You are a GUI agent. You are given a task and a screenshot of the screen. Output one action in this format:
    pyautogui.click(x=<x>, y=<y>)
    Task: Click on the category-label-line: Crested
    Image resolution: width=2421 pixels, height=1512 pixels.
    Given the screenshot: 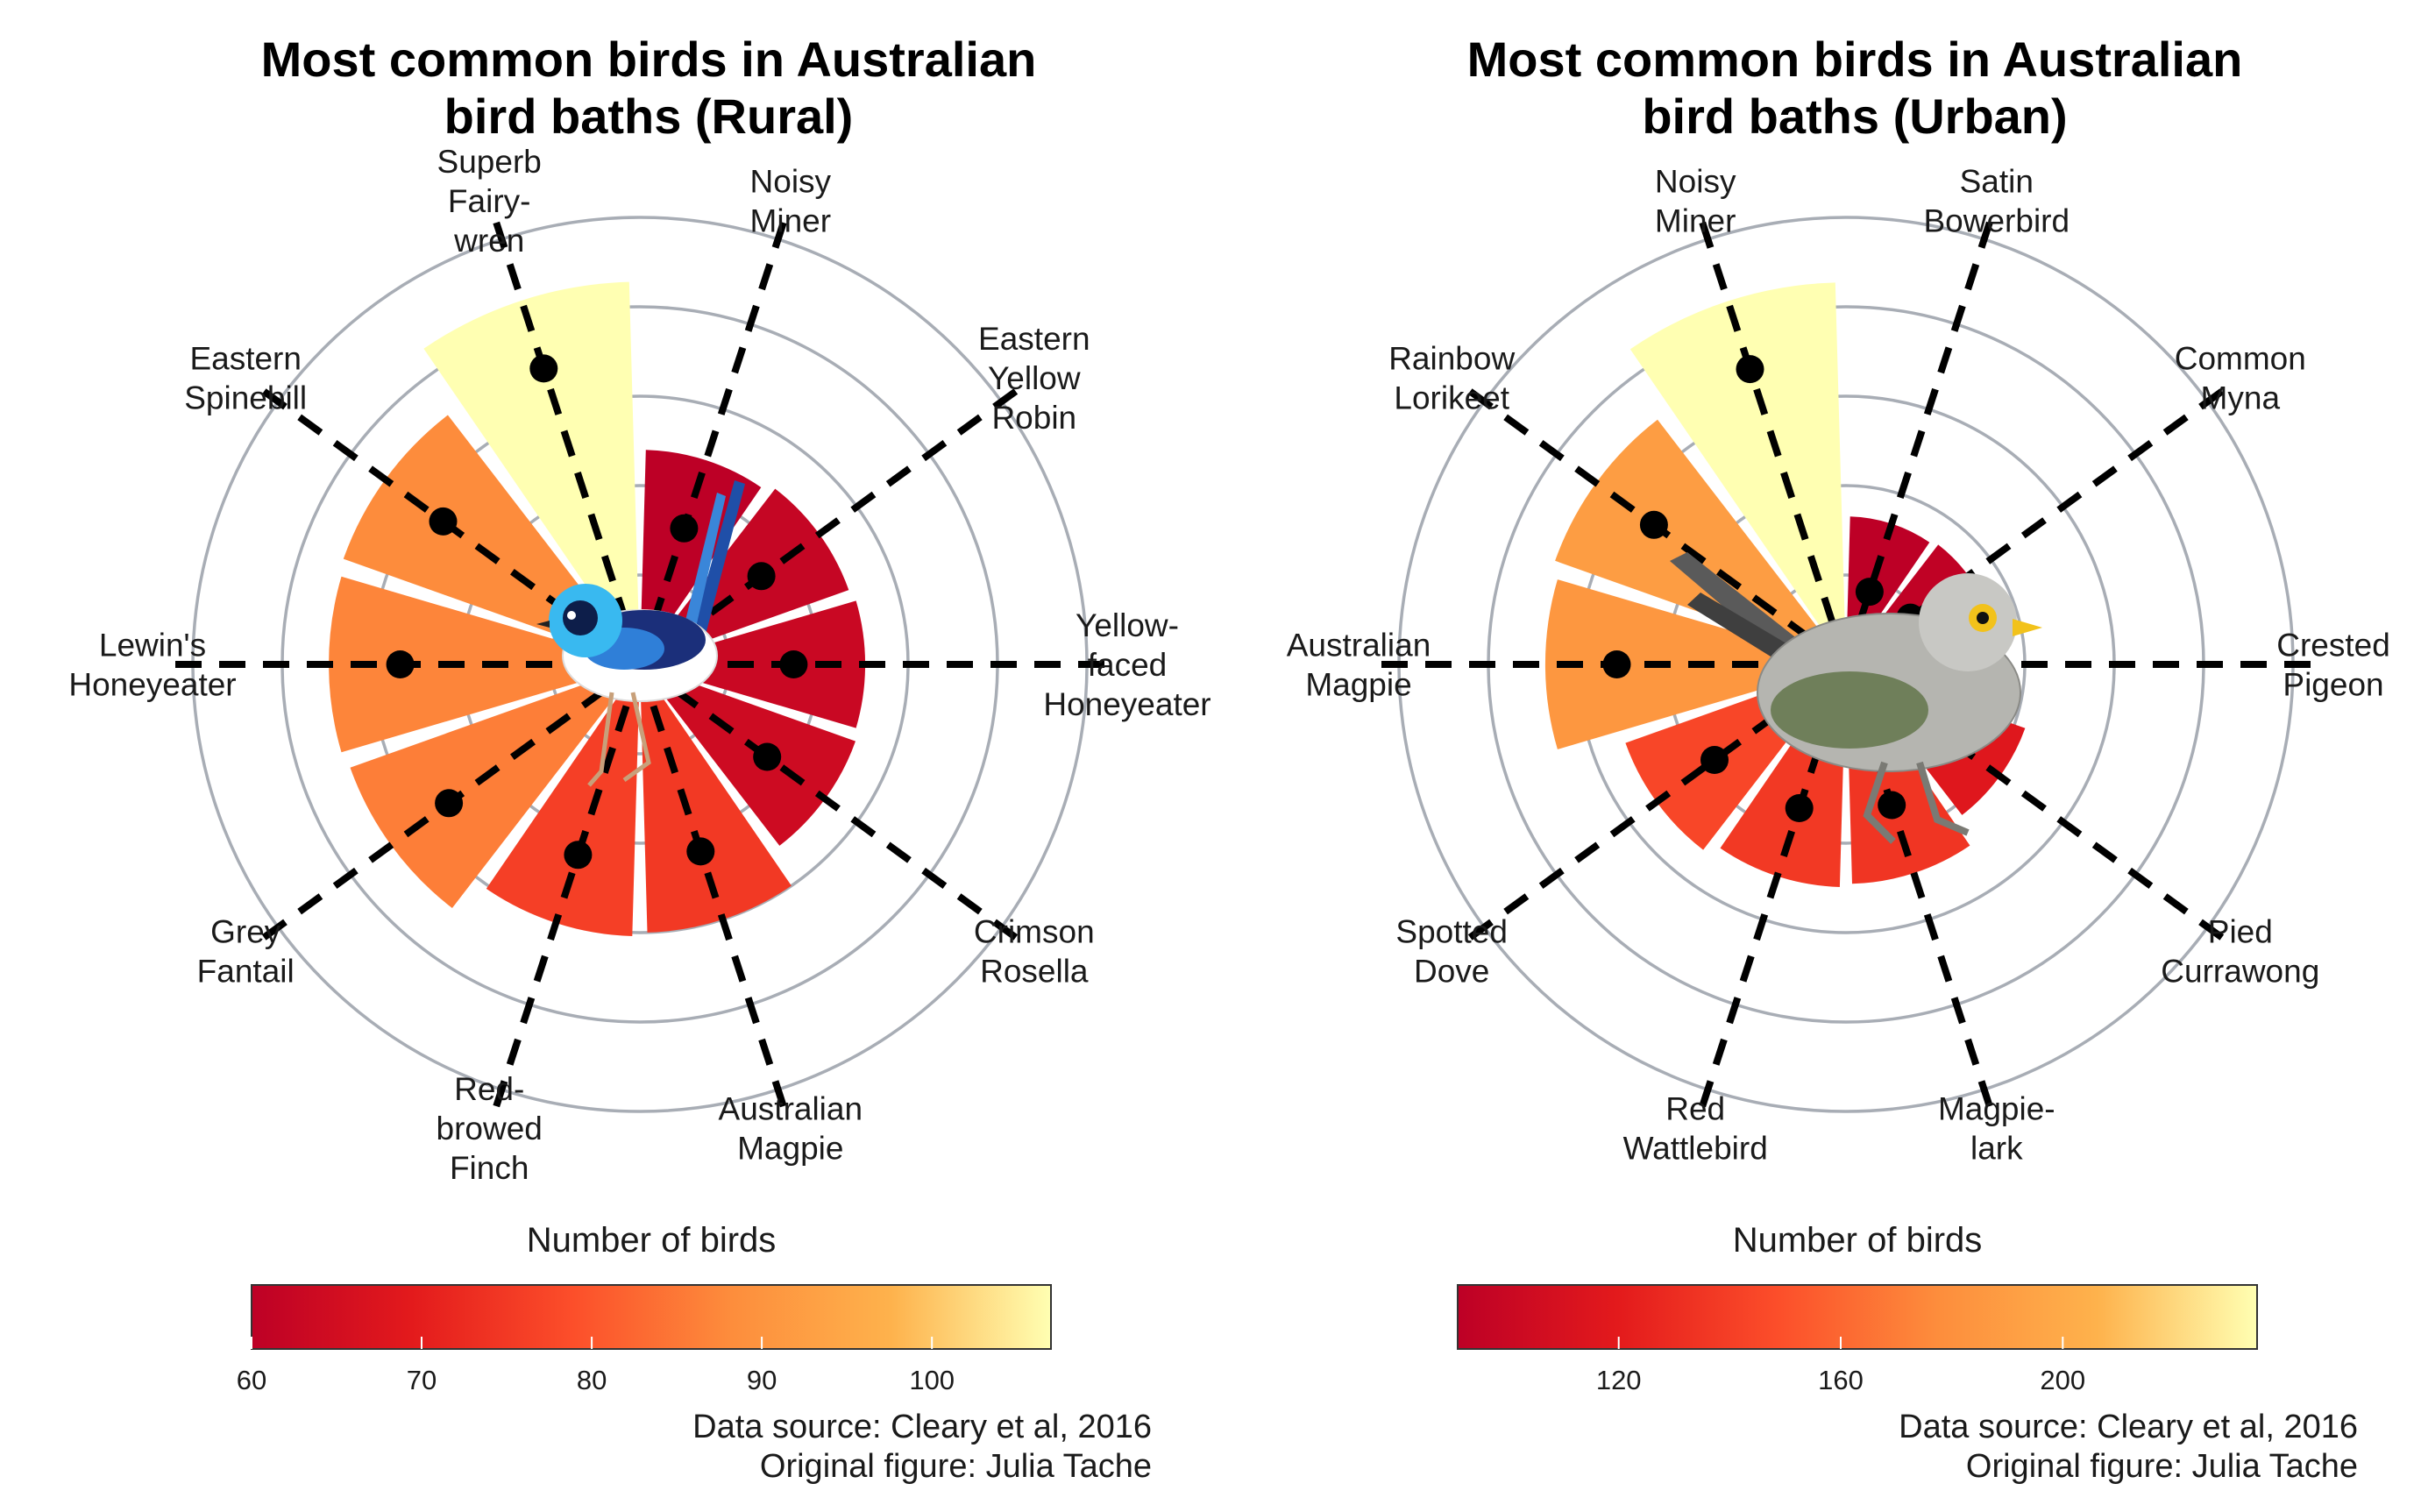 What is the action you would take?
    pyautogui.click(x=2333, y=646)
    